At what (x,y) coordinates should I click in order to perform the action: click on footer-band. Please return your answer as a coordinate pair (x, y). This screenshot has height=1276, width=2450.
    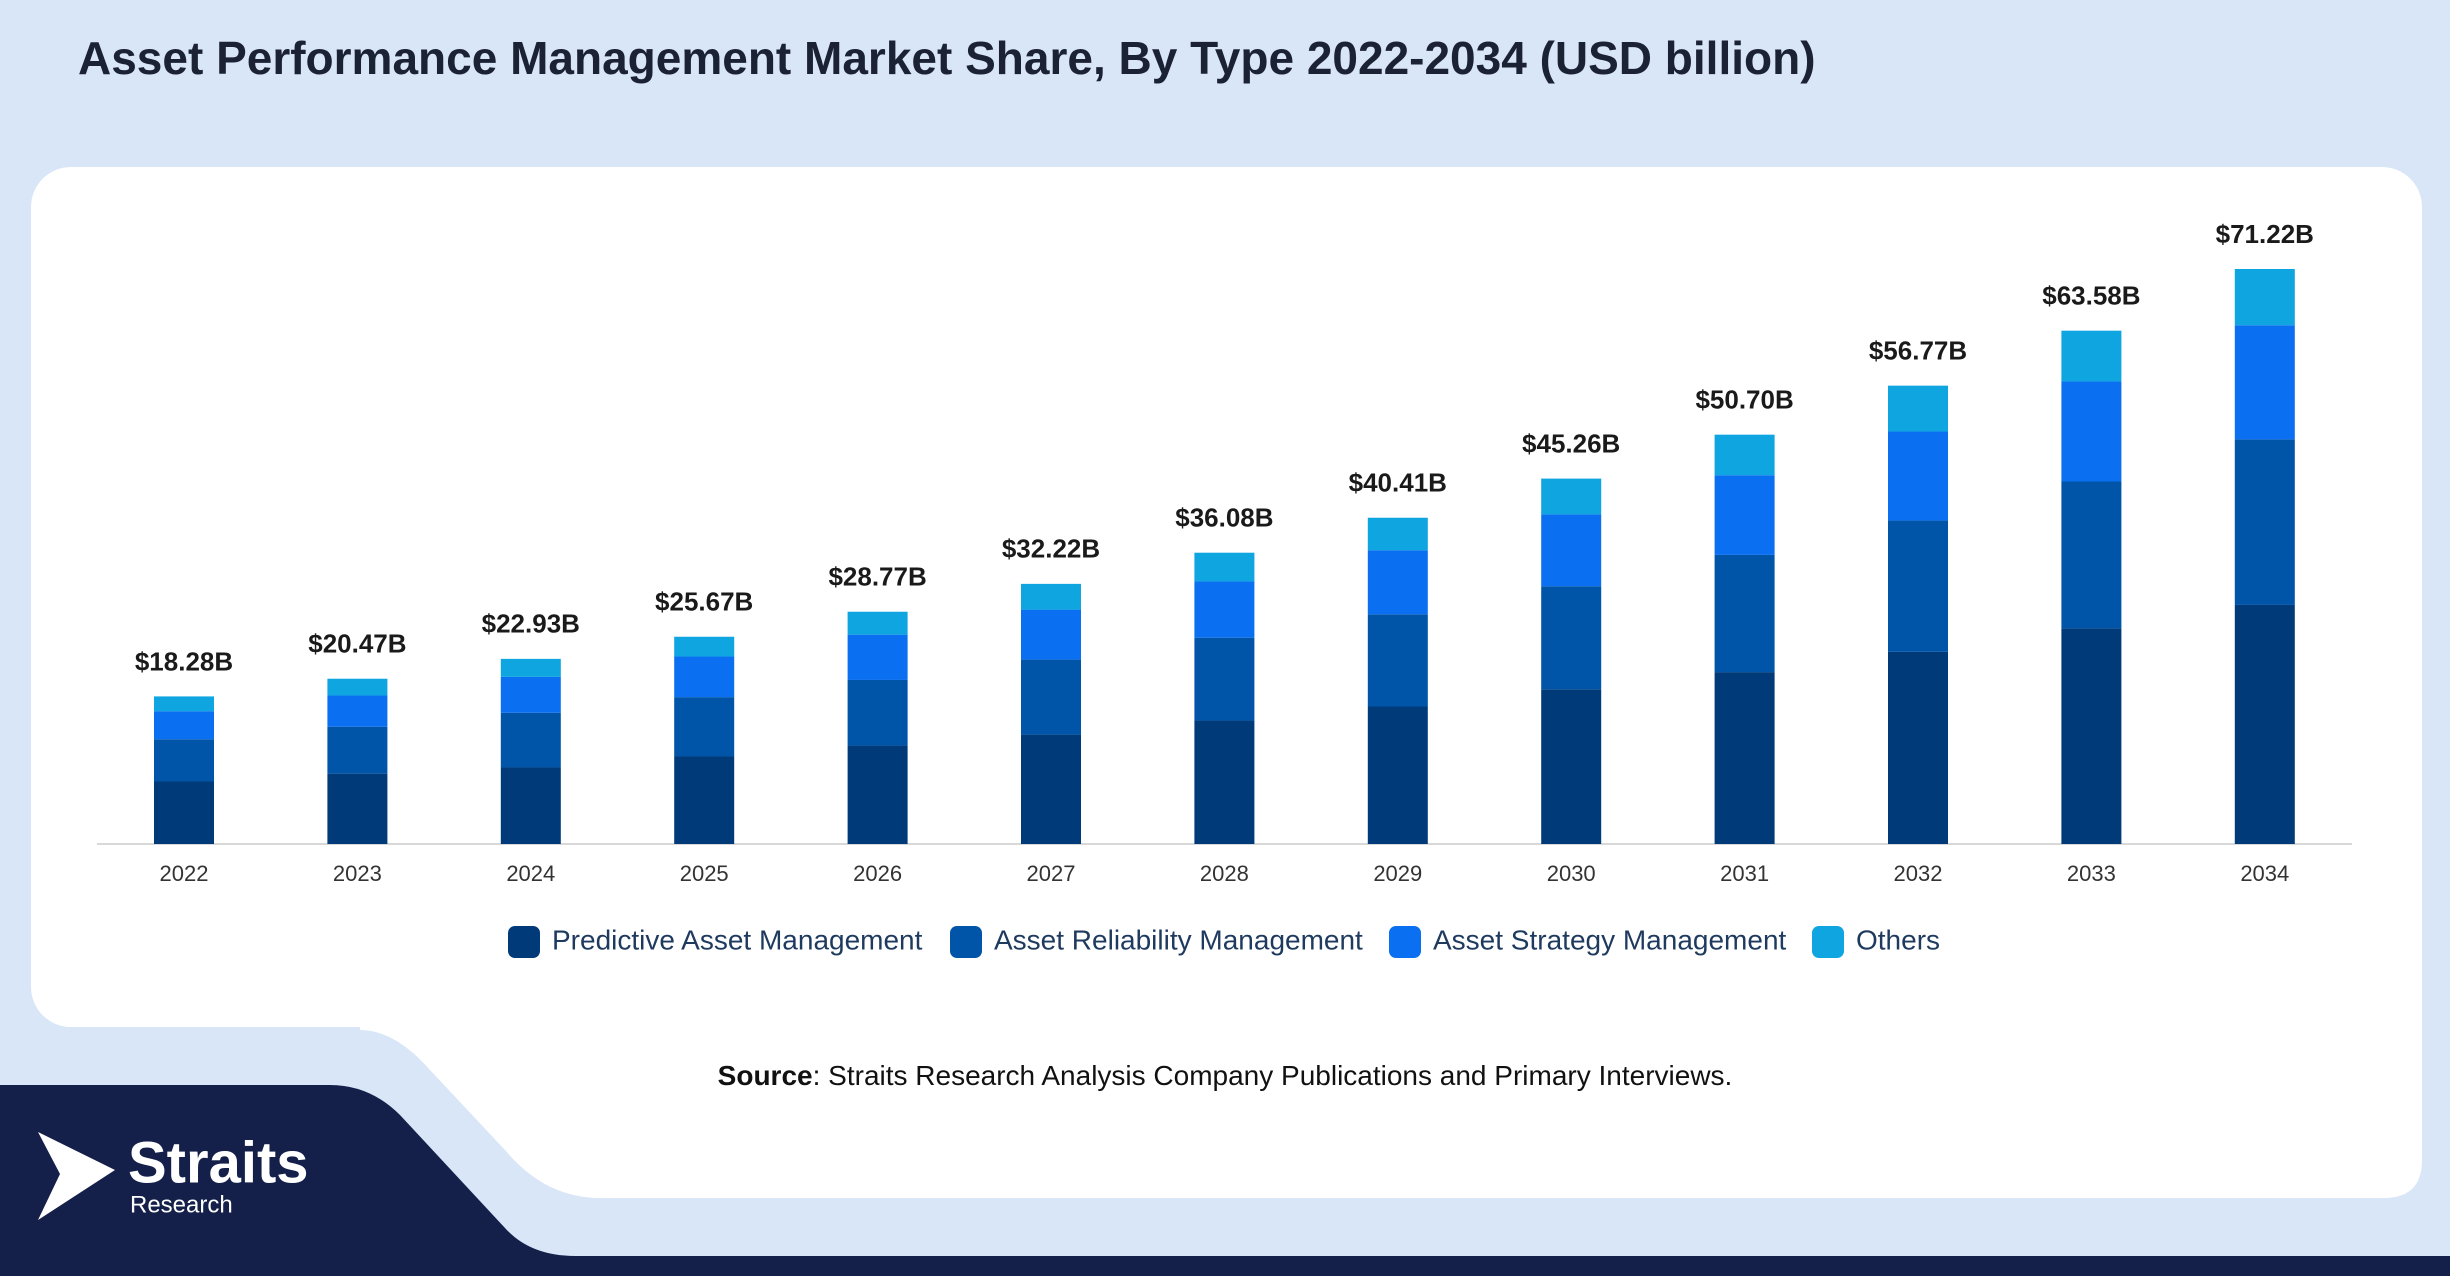
    Looking at the image, I should click on (1225, 1180).